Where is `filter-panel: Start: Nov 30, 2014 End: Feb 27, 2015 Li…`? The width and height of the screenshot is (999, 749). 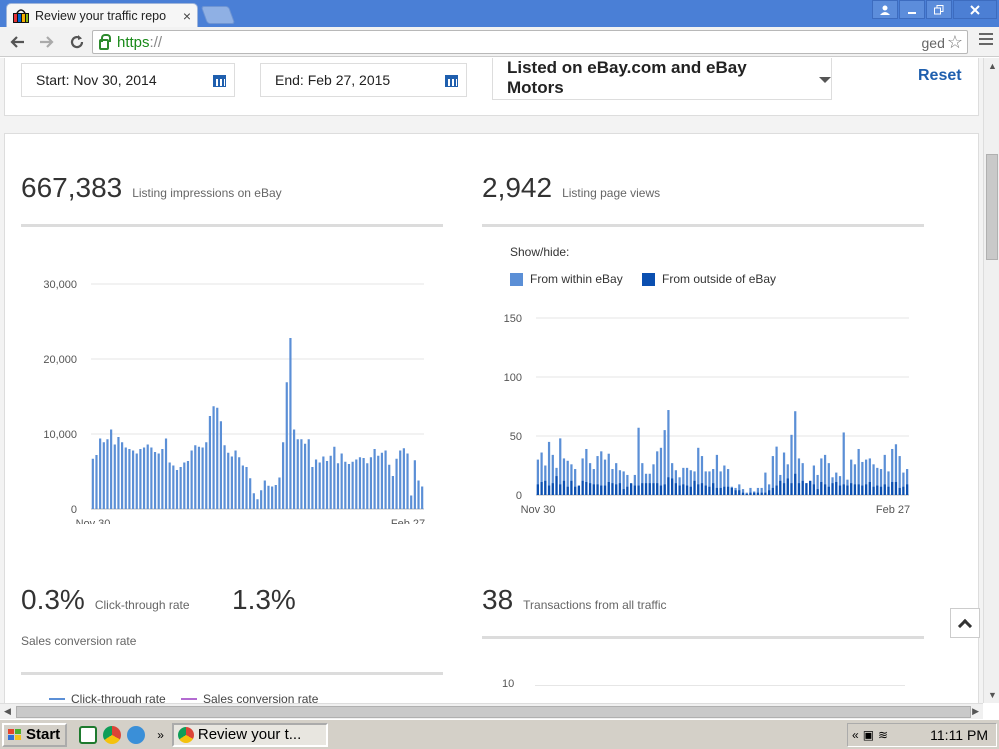 filter-panel: Start: Nov 30, 2014 End: Feb 27, 2015 Li… is located at coordinates (491, 87).